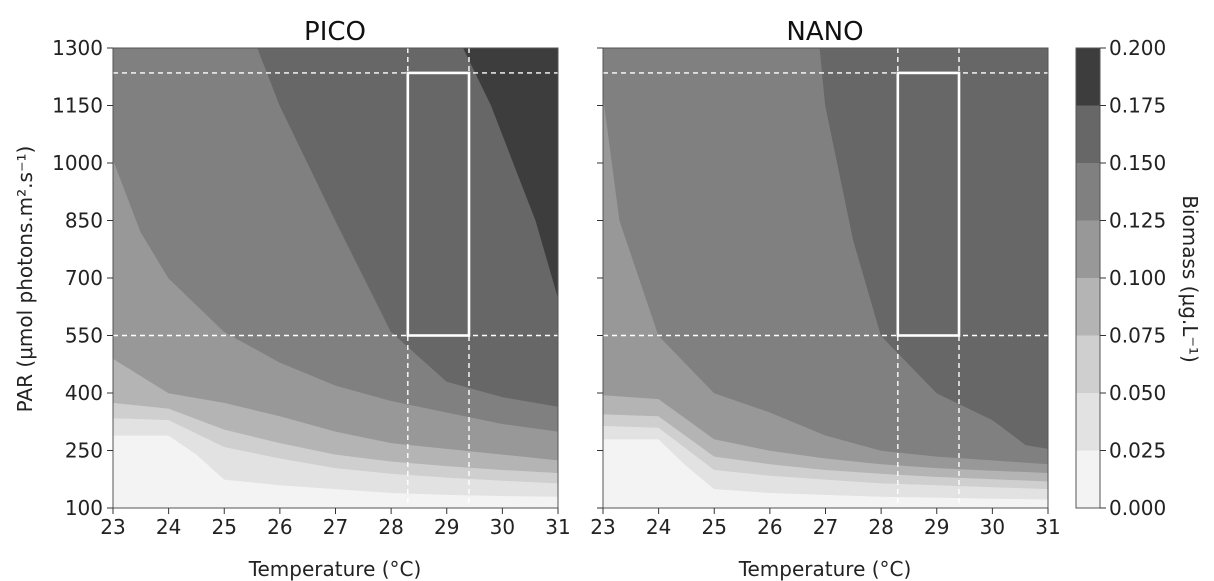 The height and width of the screenshot is (581, 1214). I want to click on colorbar-tick-label: 0.150, so click(1137, 163).